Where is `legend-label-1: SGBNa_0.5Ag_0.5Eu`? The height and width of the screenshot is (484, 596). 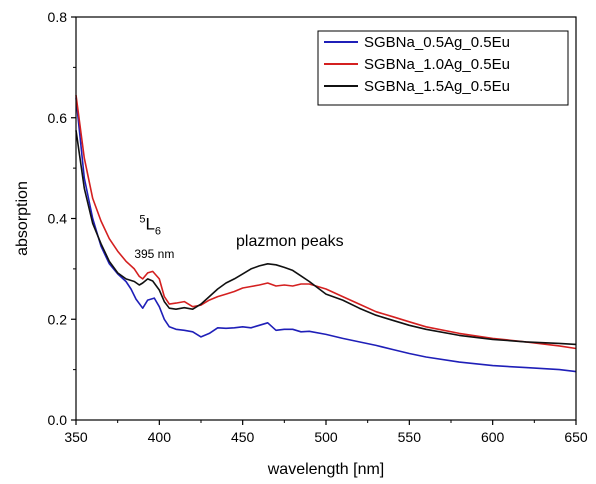 legend-label-1: SGBNa_0.5Ag_0.5Eu is located at coordinates (437, 42).